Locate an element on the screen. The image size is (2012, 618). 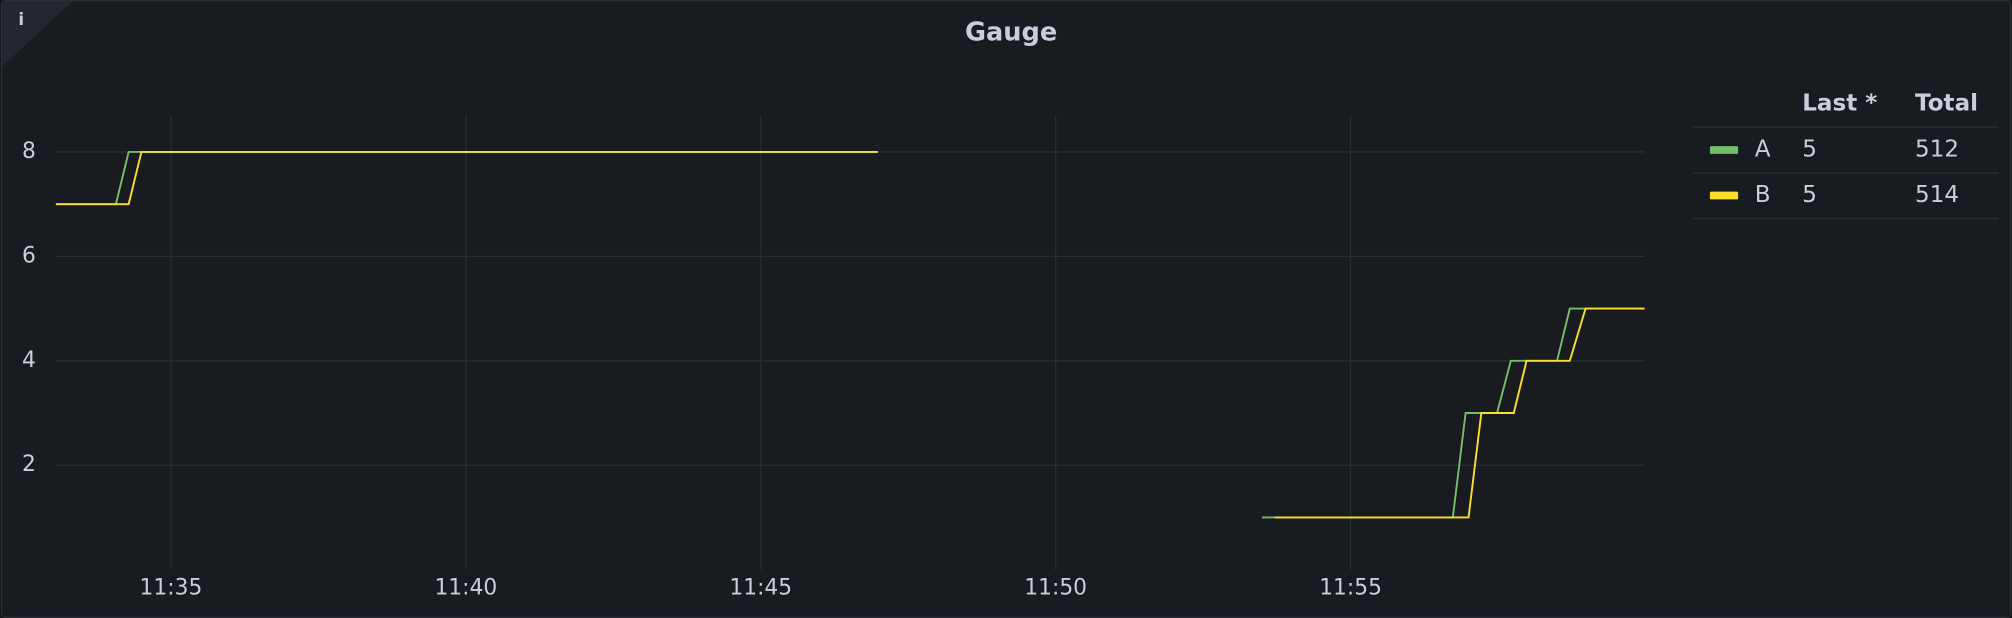
legend-total: 514 is located at coordinates (1937, 195).